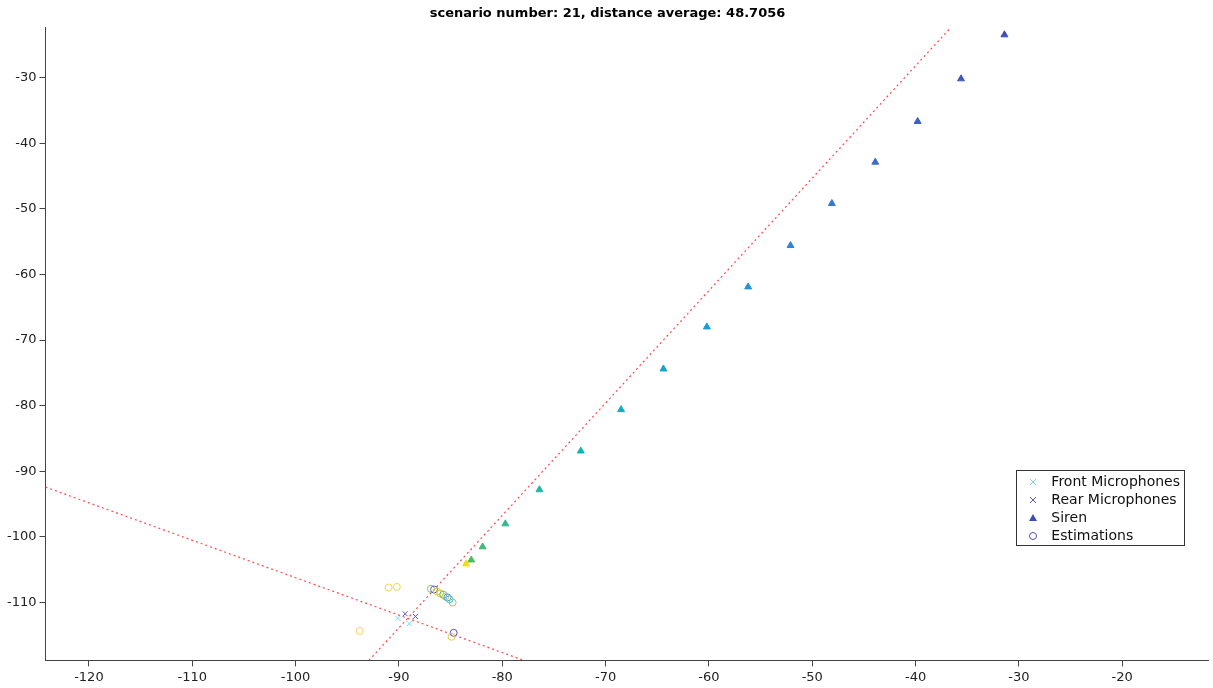 This screenshot has width=1213, height=688. I want to click on x-tick-label: -40, so click(915, 676).